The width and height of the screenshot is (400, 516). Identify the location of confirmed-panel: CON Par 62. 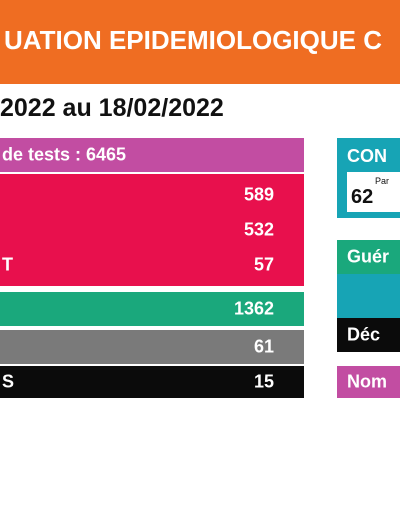
(368, 178).